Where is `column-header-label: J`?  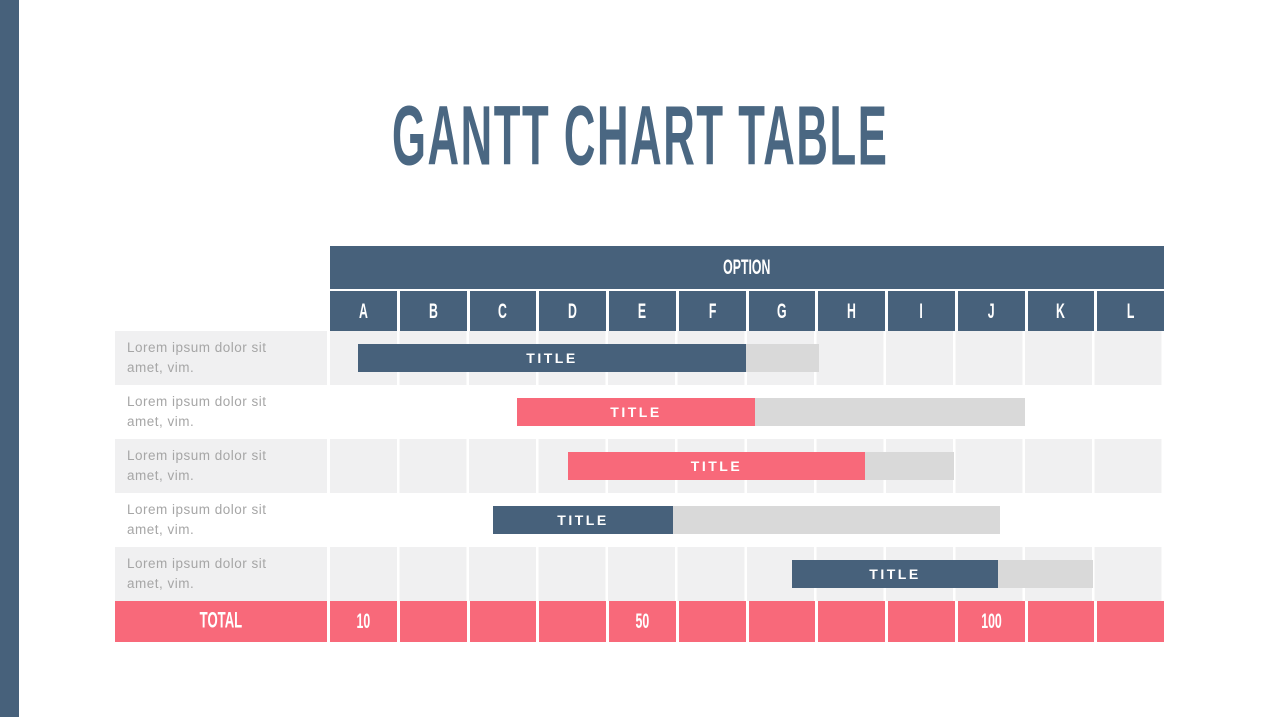 column-header-label: J is located at coordinates (991, 311).